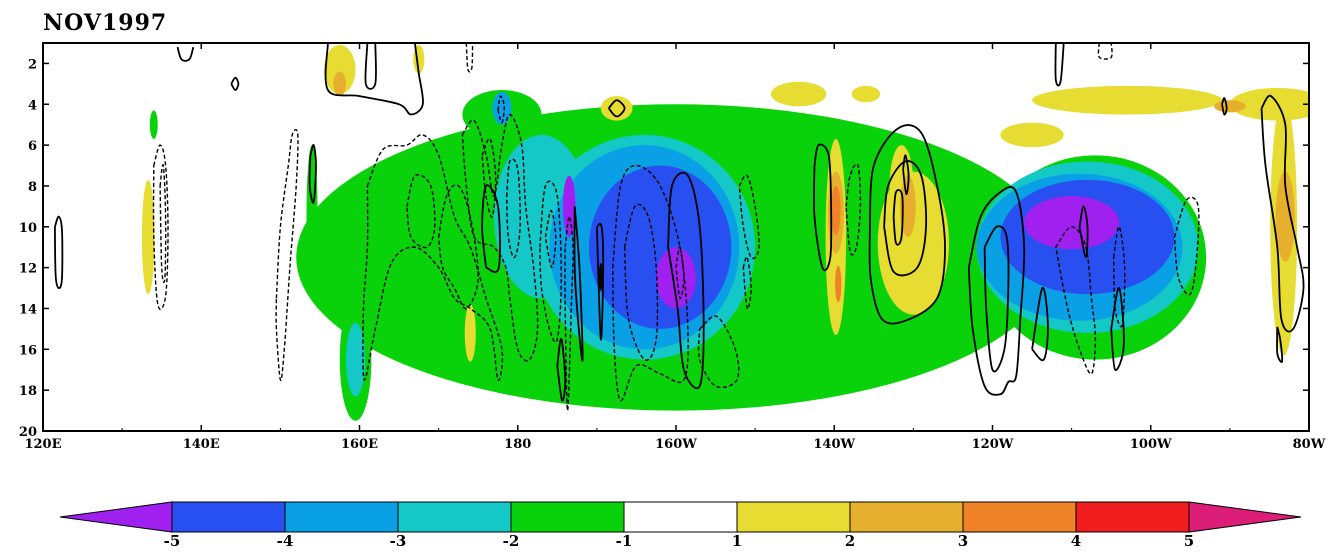 This screenshot has height=554, width=1333. Describe the element at coordinates (1076, 541) in the screenshot. I see `colorbar-label: 4` at that location.